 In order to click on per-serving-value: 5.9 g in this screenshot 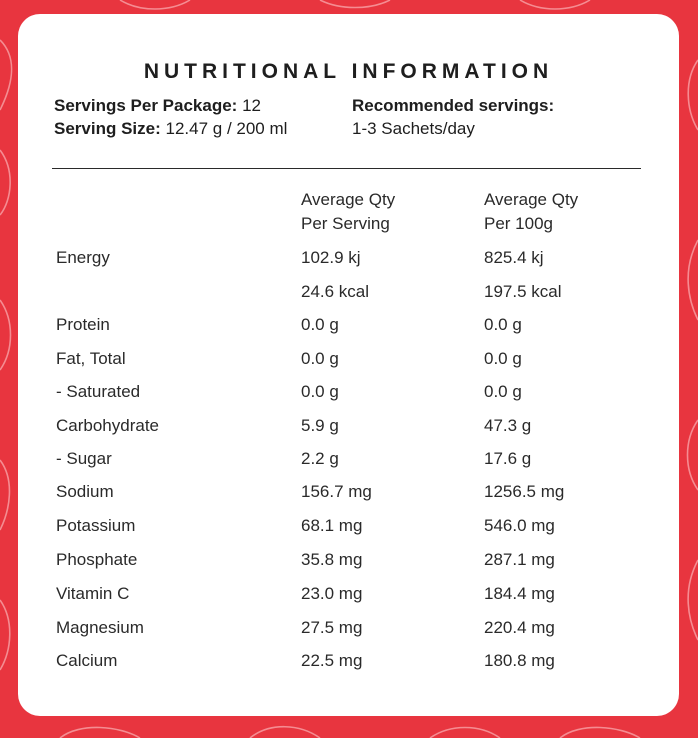, I will do `click(320, 425)`.